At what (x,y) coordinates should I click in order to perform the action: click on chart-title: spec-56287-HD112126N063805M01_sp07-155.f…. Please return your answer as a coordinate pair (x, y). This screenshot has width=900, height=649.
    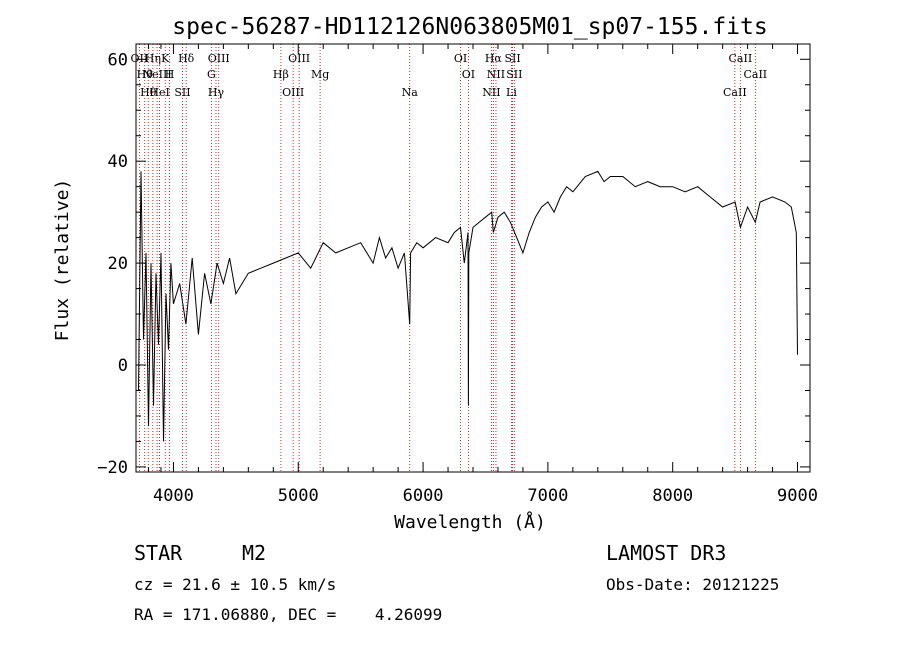
    Looking at the image, I should click on (469, 27).